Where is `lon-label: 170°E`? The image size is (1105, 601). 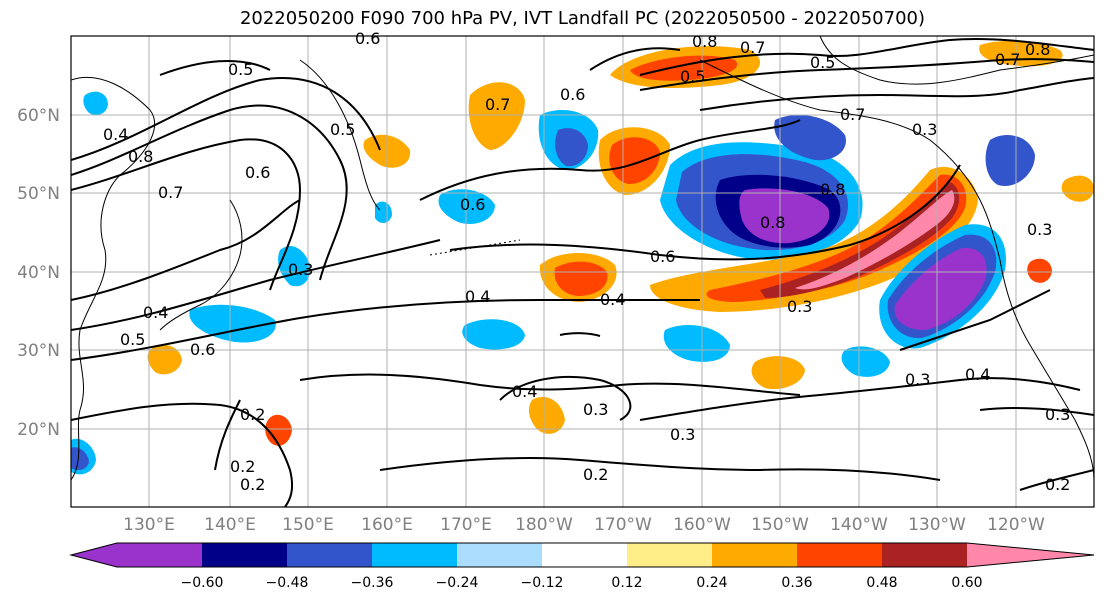
lon-label: 170°E is located at coordinates (466, 525).